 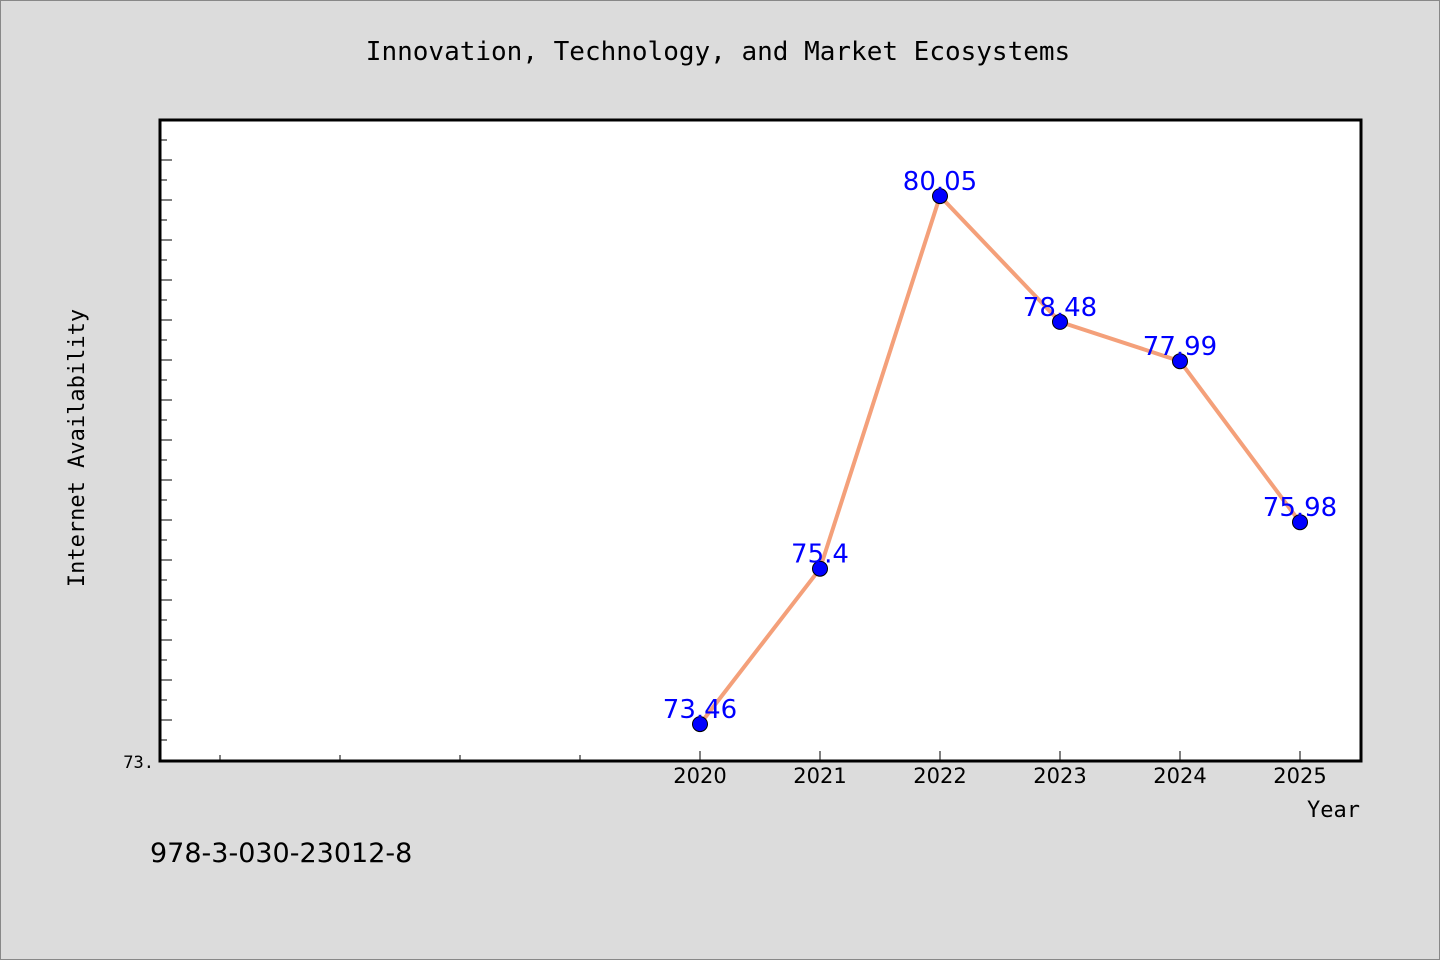 I want to click on x-tick-label: 2022, so click(x=939, y=776).